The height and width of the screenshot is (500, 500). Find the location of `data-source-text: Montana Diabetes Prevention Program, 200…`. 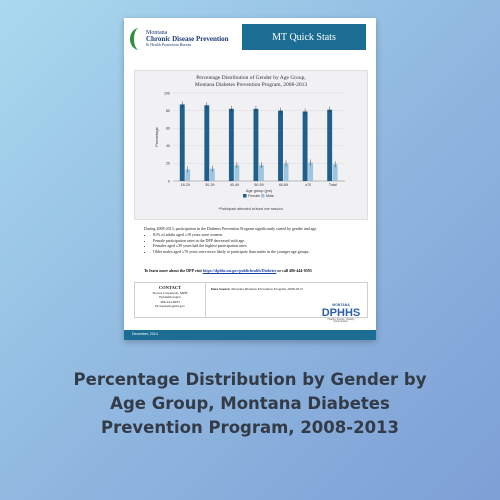

data-source-text: Montana Diabetes Prevention Program, 200… is located at coordinates (266, 289).